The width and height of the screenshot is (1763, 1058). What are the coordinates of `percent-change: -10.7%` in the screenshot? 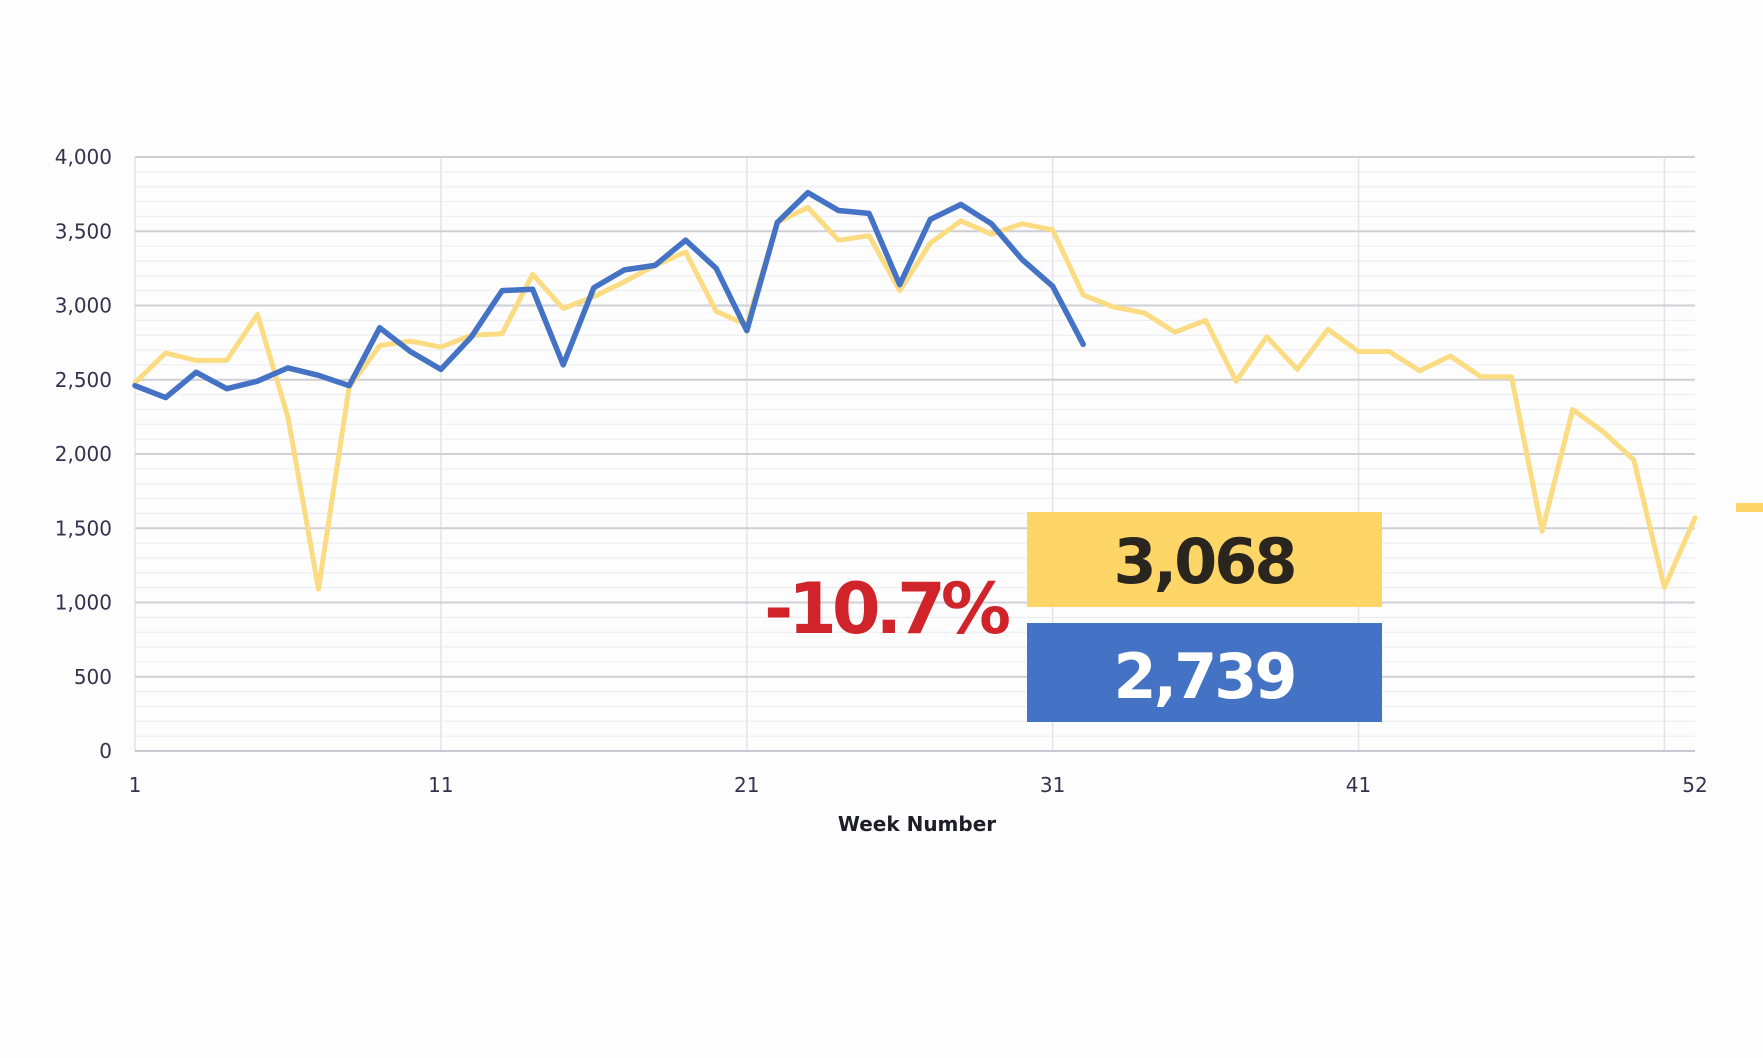 It's located at (886, 609).